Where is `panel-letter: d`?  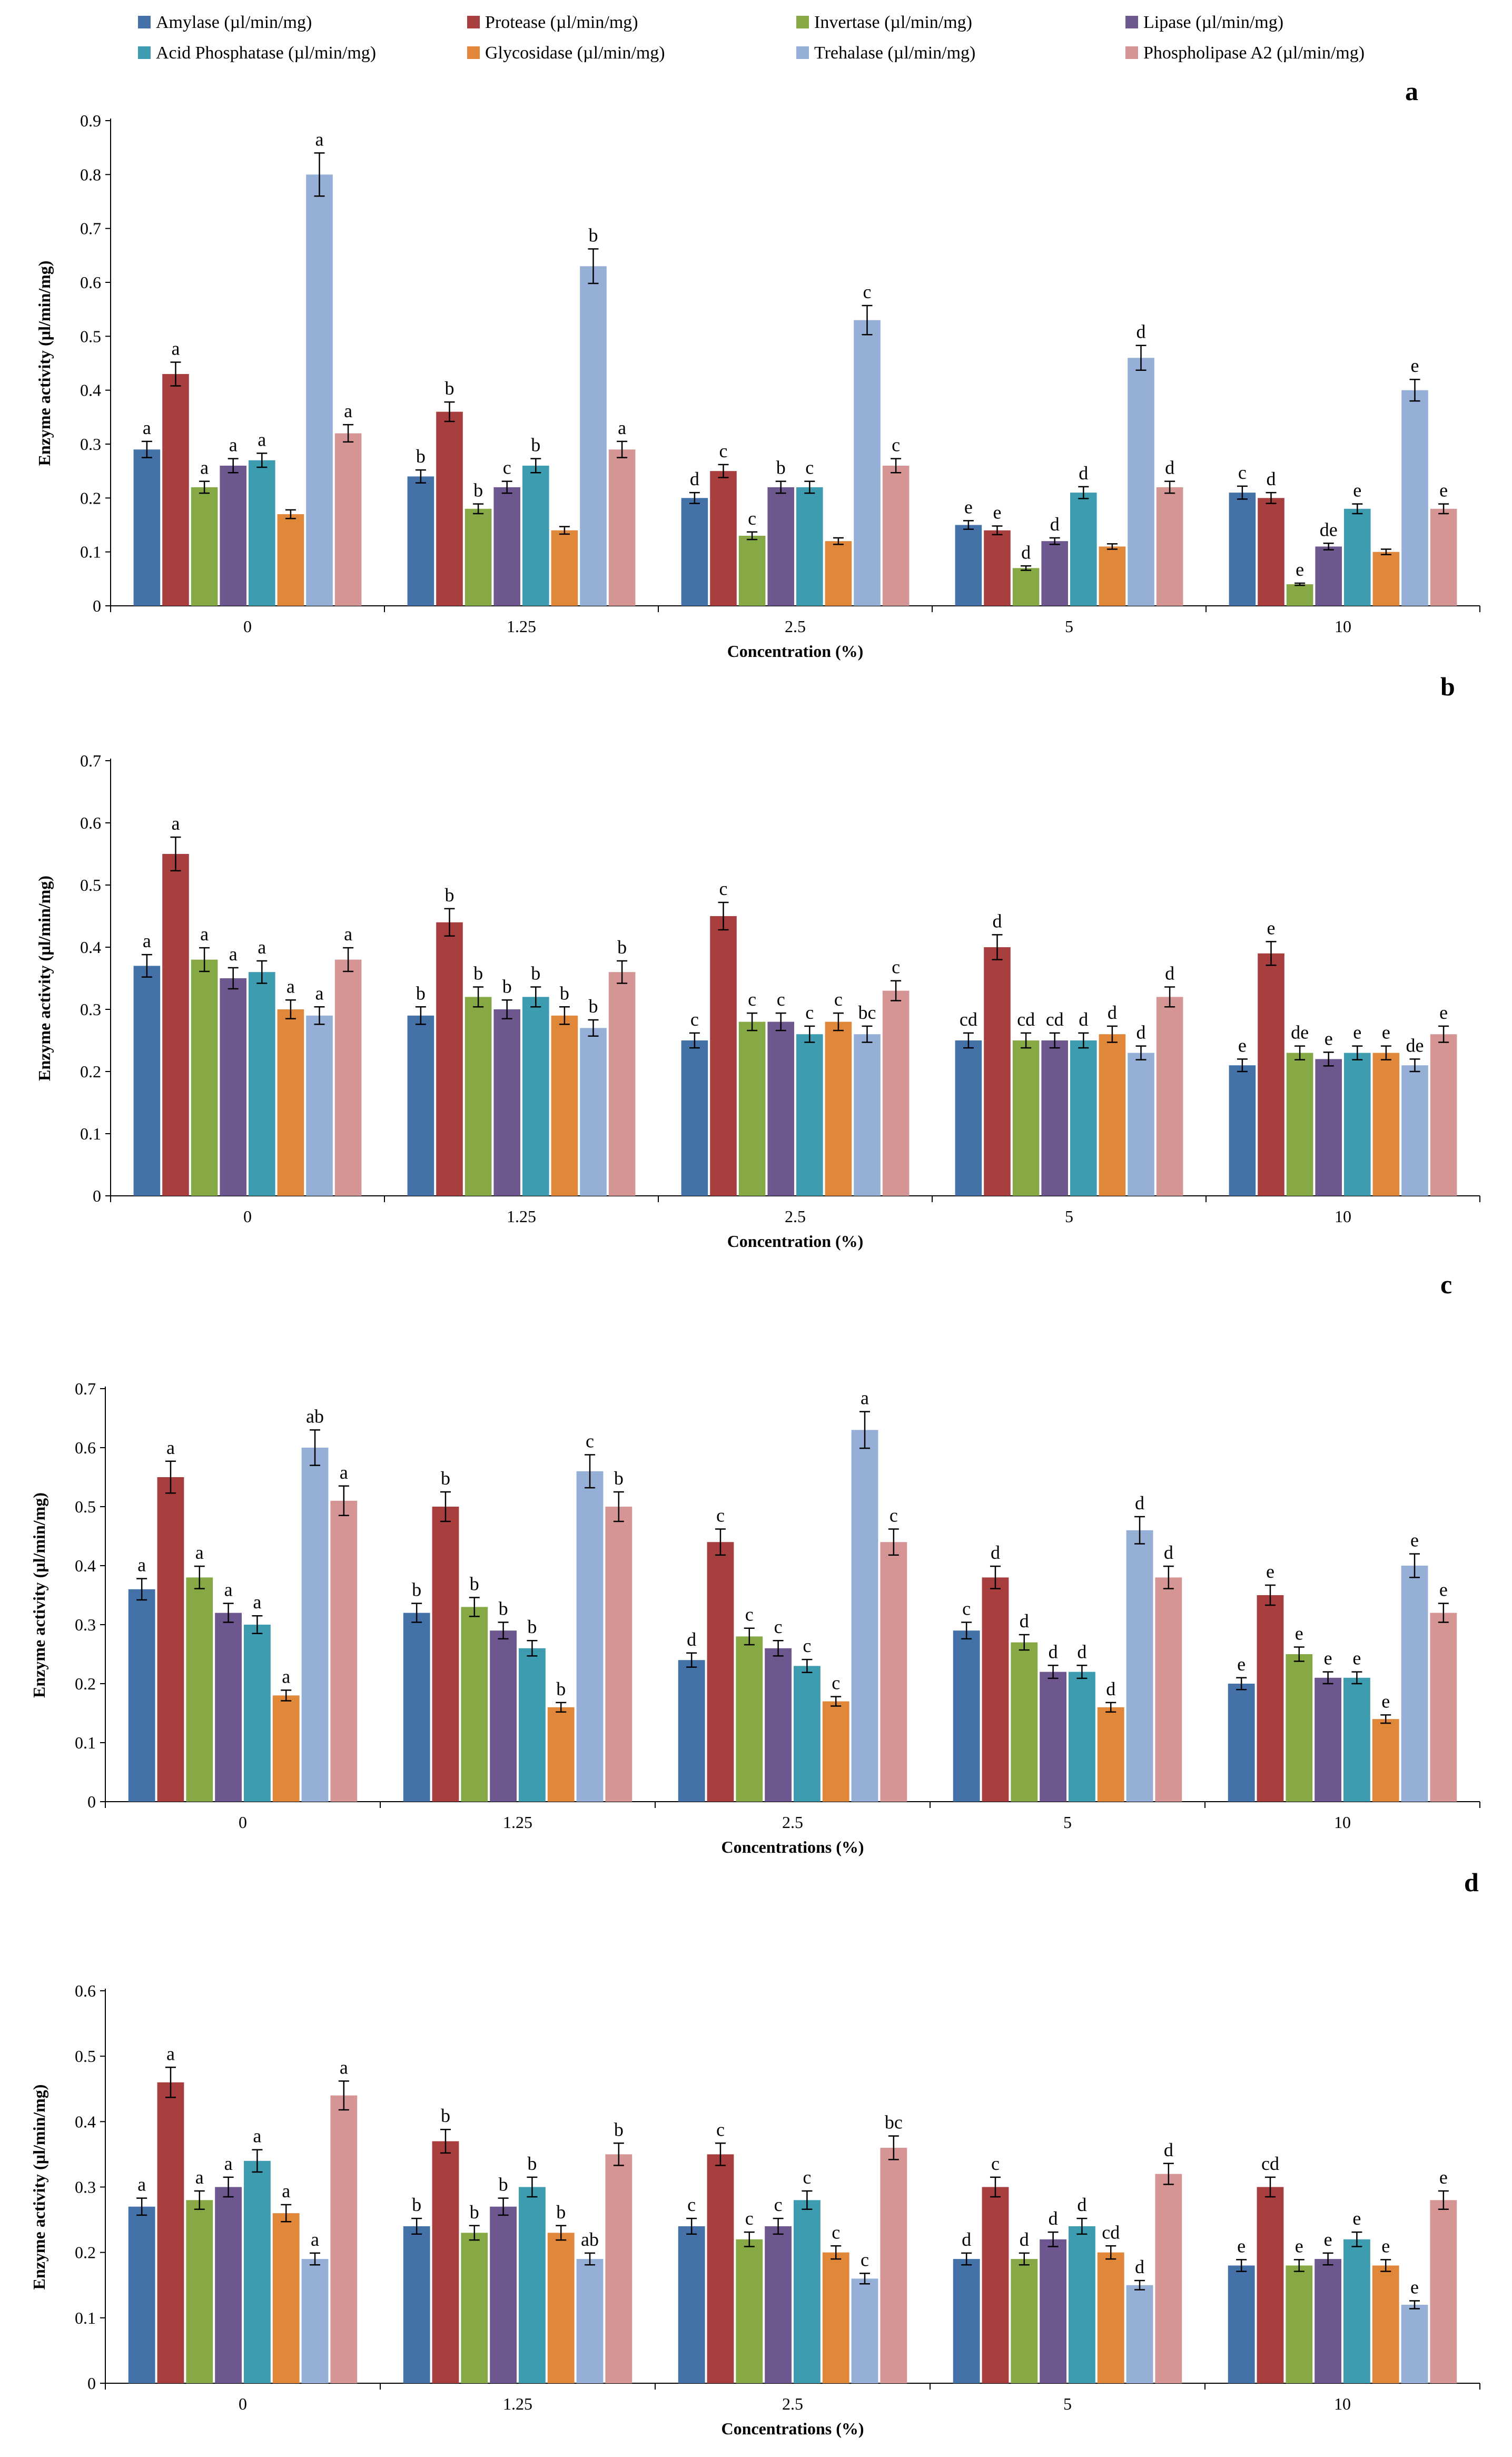 panel-letter: d is located at coordinates (1471, 1883).